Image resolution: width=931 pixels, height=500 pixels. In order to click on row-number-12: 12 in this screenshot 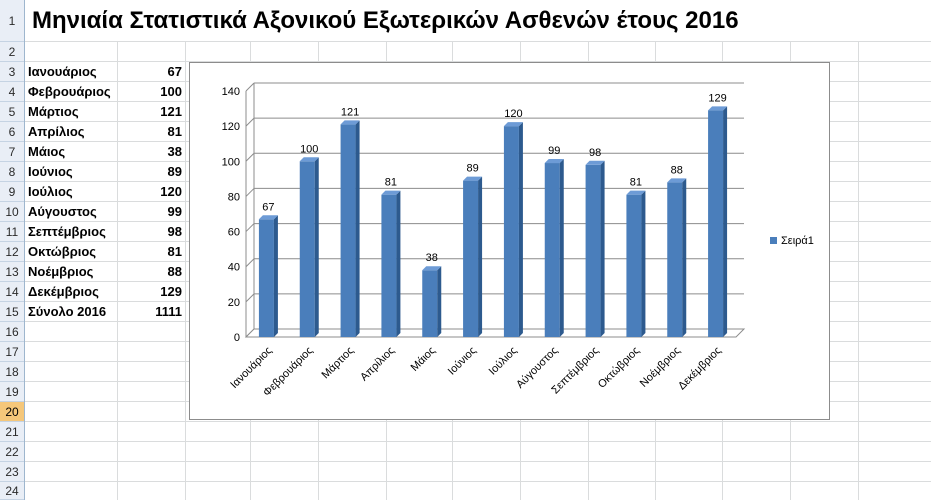, I will do `click(12, 252)`.